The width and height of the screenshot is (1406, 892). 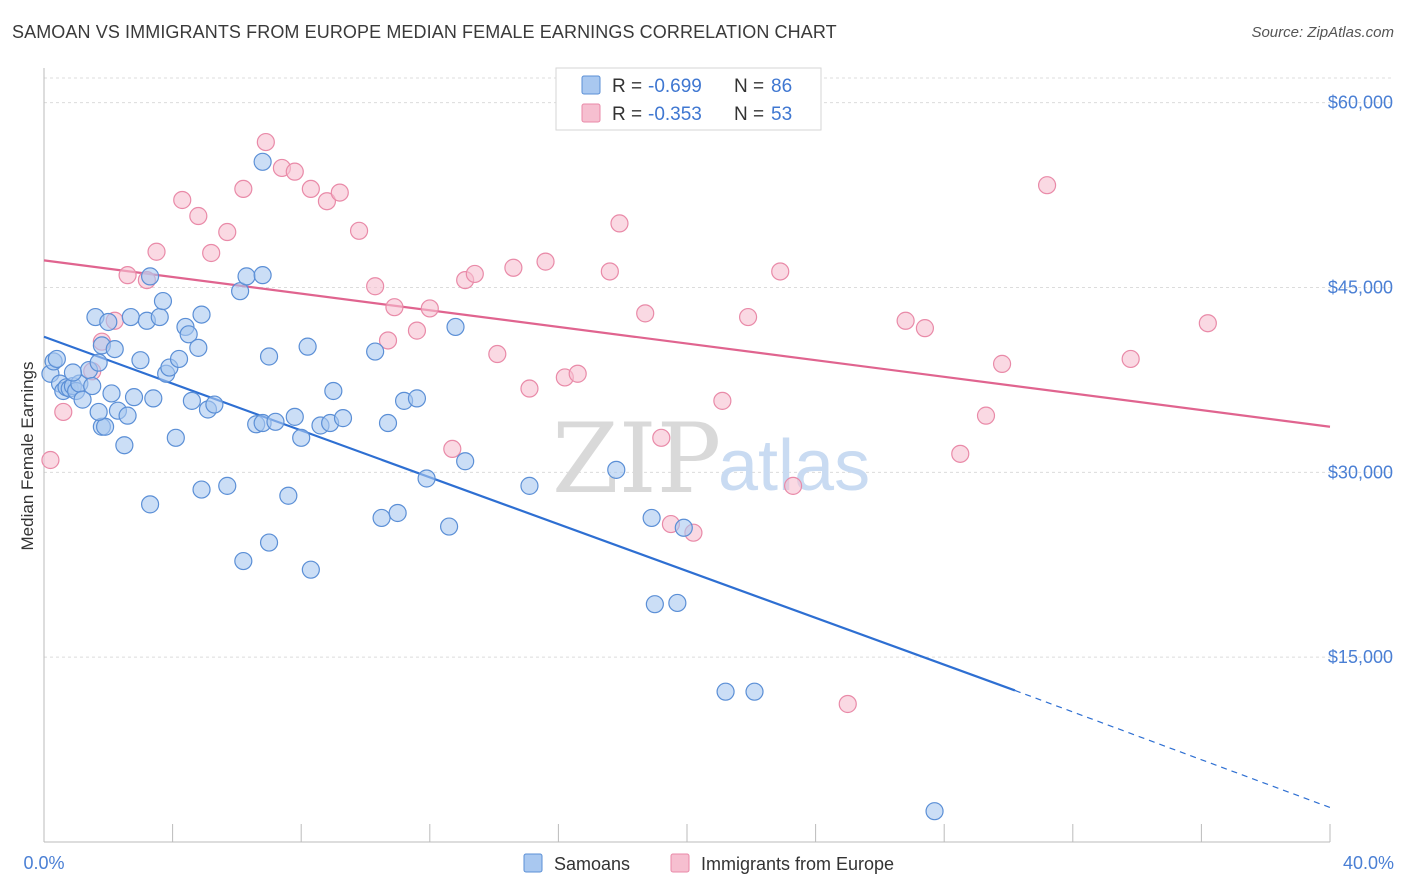 What do you see at coordinates (781, 114) in the screenshot?
I see `legend-n-value-europe: 53` at bounding box center [781, 114].